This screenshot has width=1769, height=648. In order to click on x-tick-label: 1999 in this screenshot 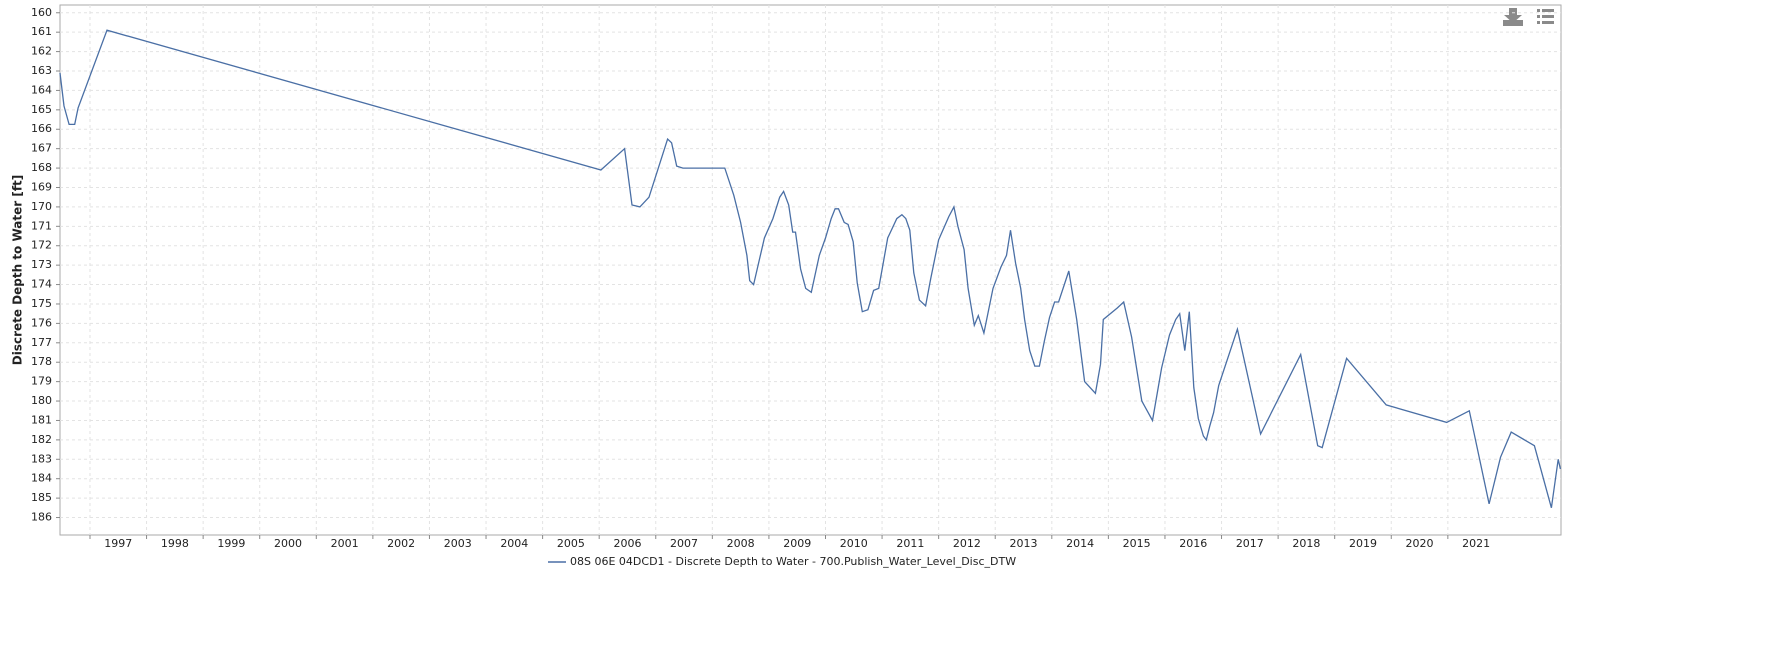, I will do `click(231, 543)`.